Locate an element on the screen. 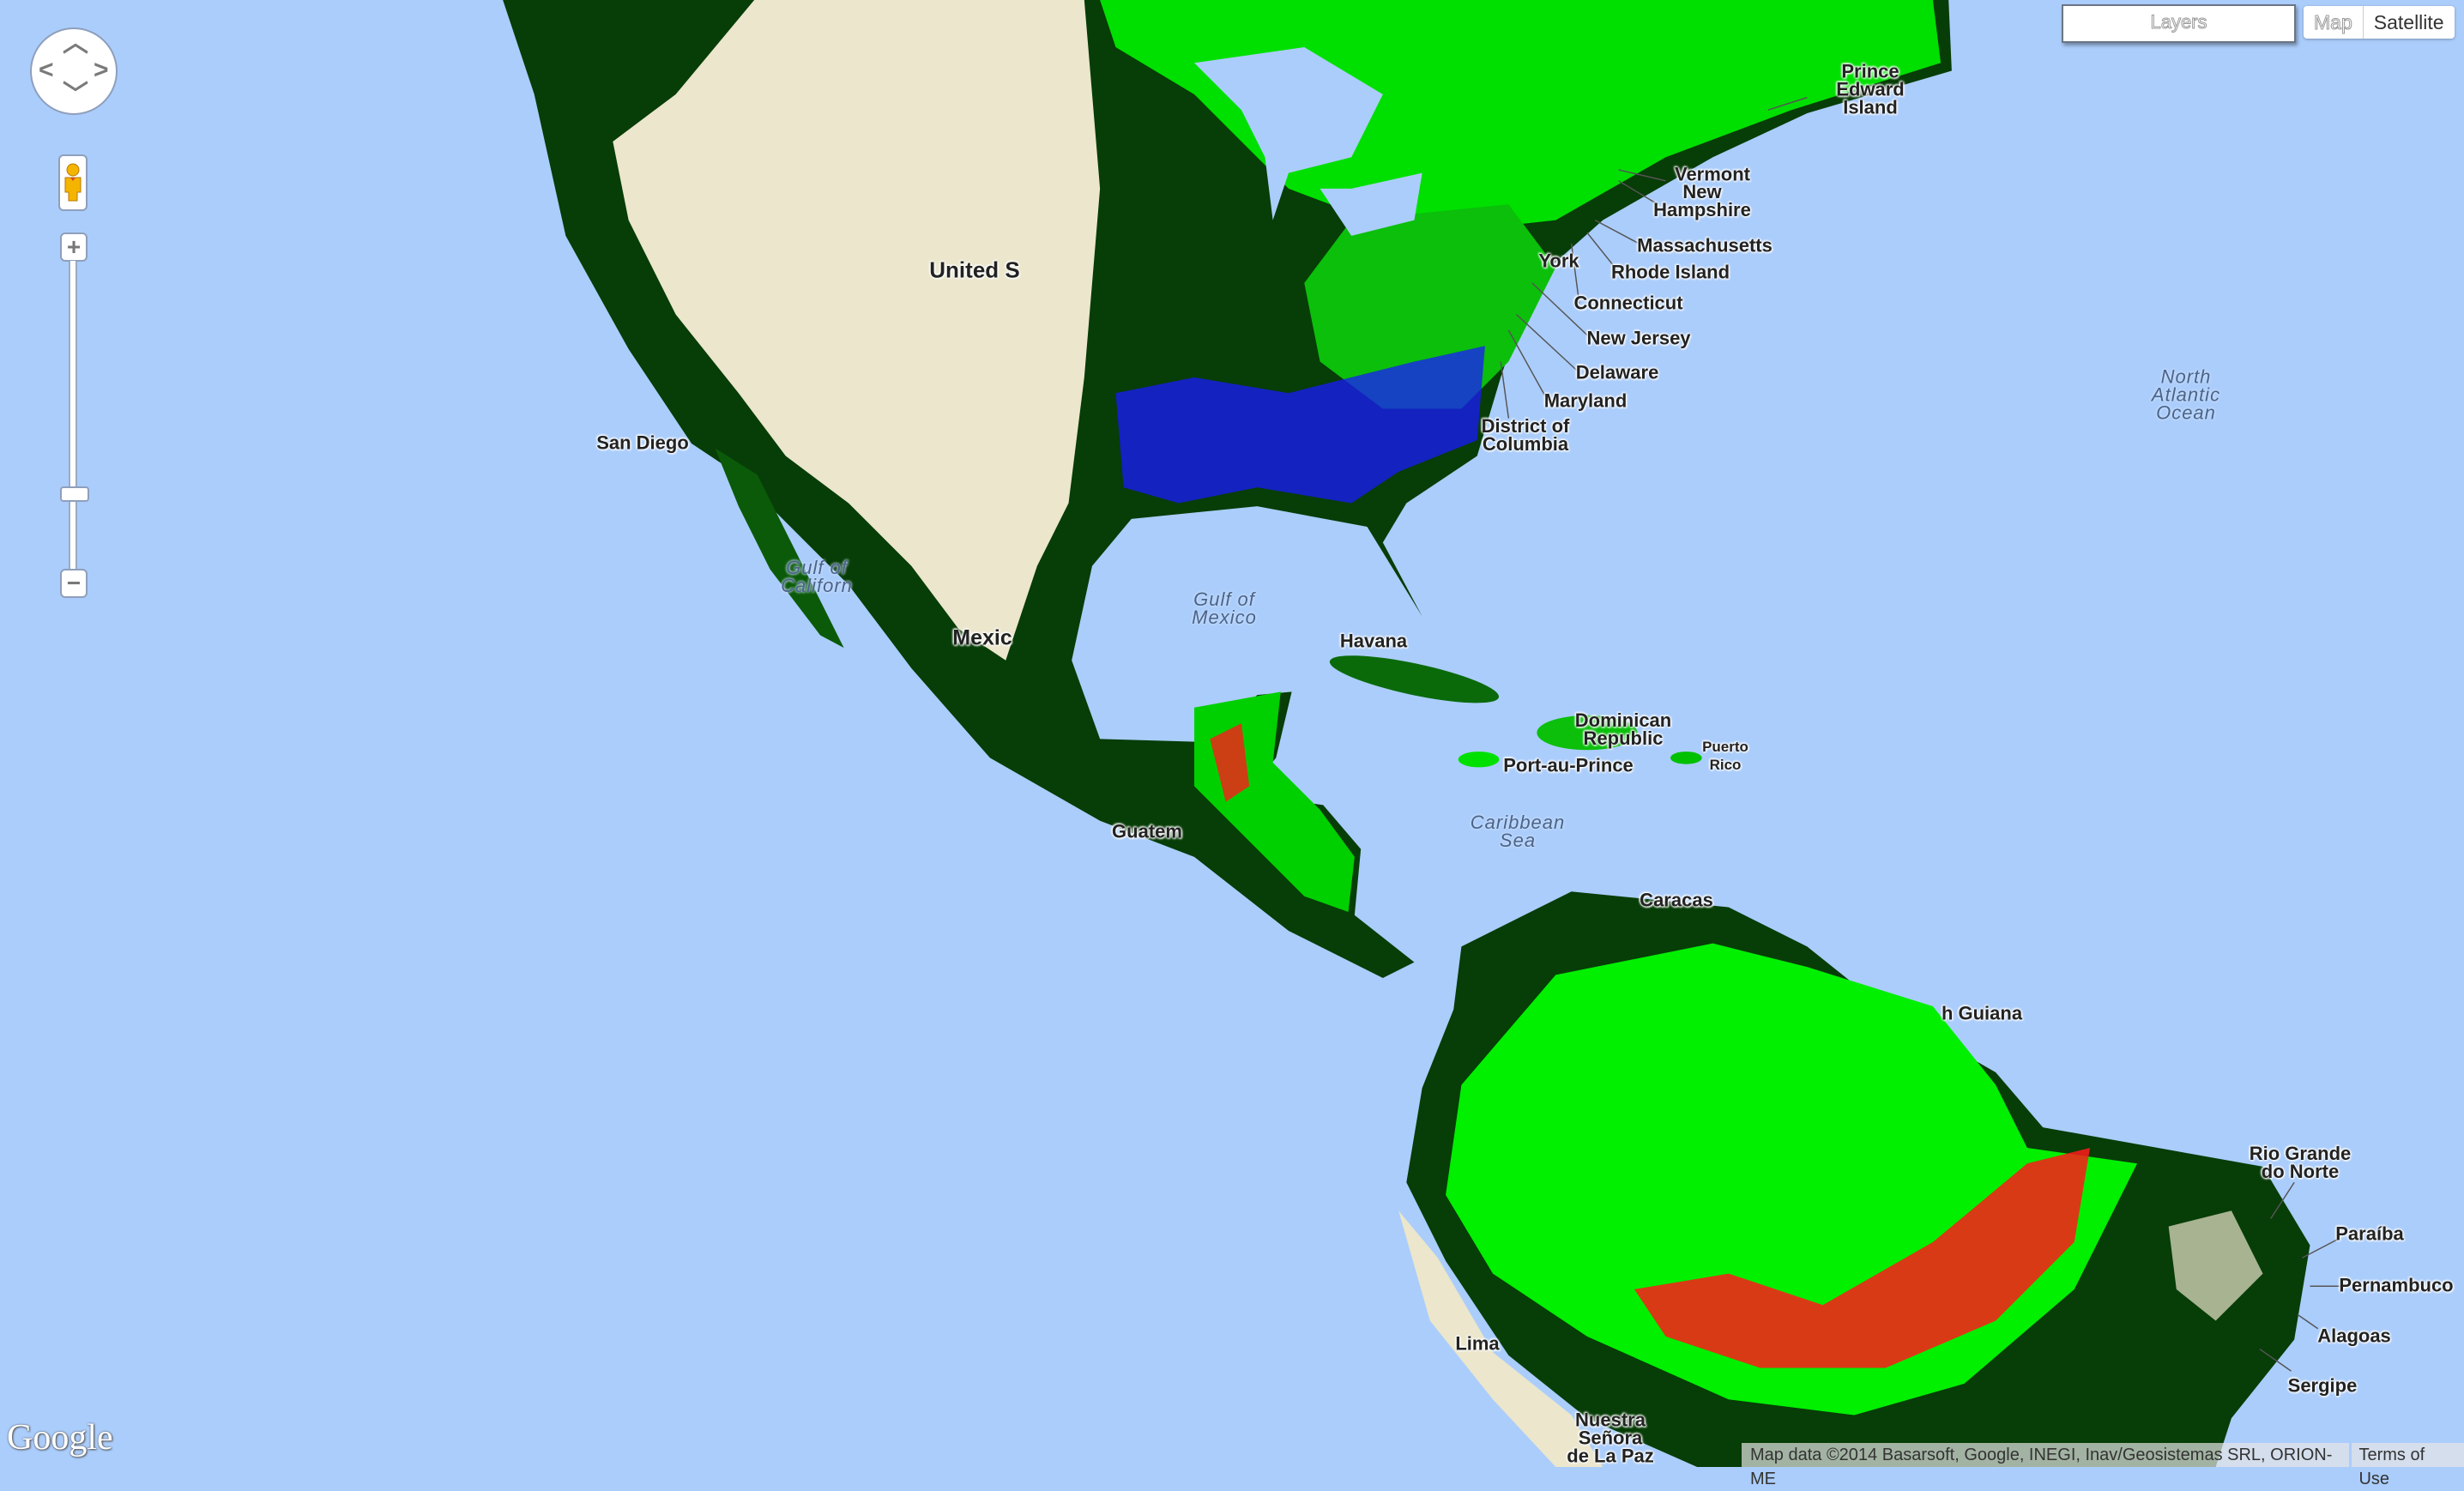 The image size is (2464, 1491). western-desert is located at coordinates (857, 330).